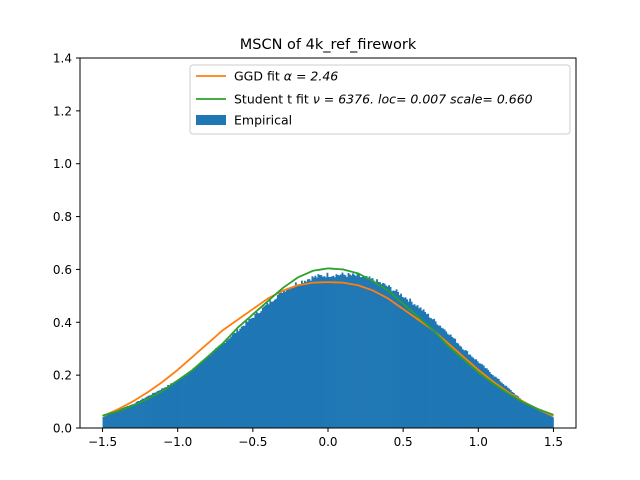  Describe the element at coordinates (553, 442) in the screenshot. I see `x-tick-label: 1.5` at that location.